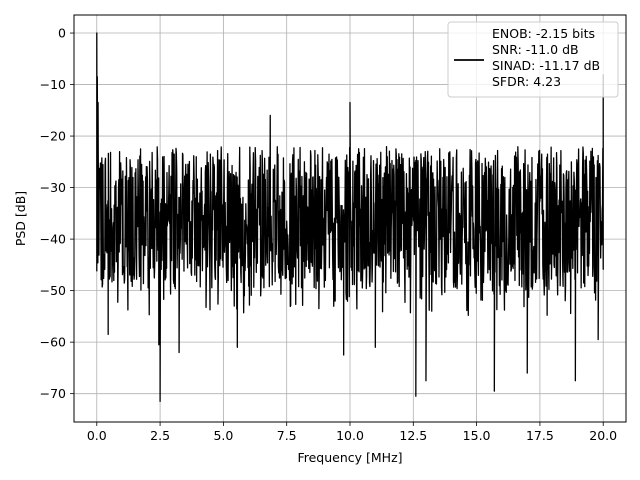  Describe the element at coordinates (53, 136) in the screenshot. I see `y-tick-label: −20` at that location.